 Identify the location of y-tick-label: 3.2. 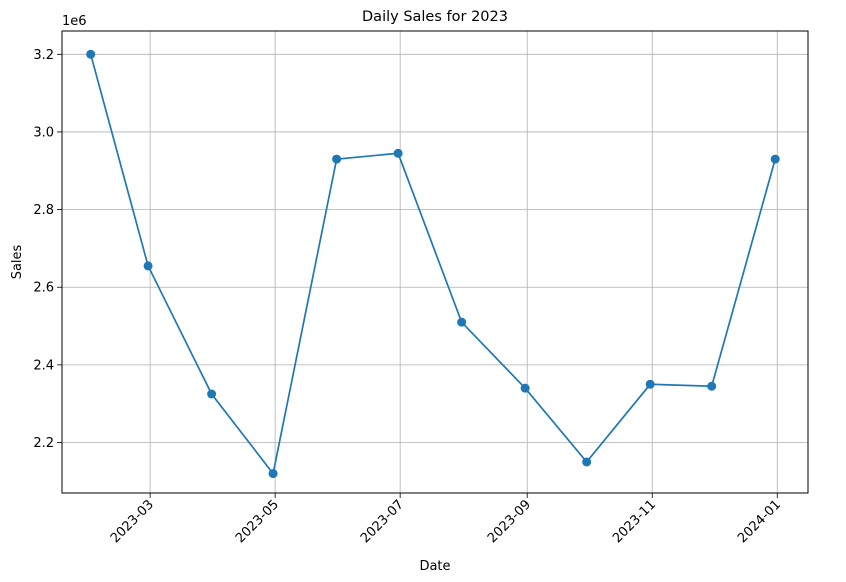
(43, 55).